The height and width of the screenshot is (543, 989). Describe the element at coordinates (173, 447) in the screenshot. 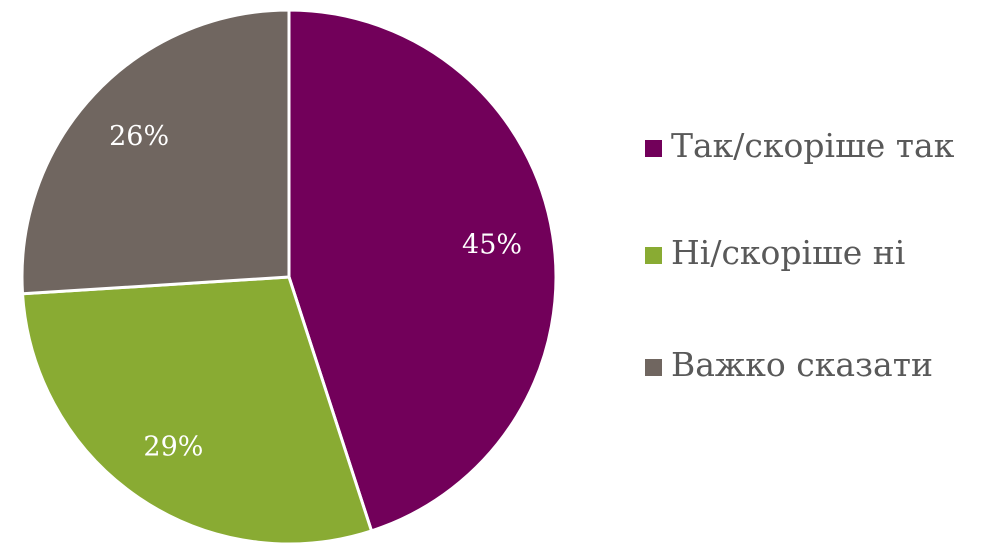

I see `pie-label-ni: 29%` at that location.